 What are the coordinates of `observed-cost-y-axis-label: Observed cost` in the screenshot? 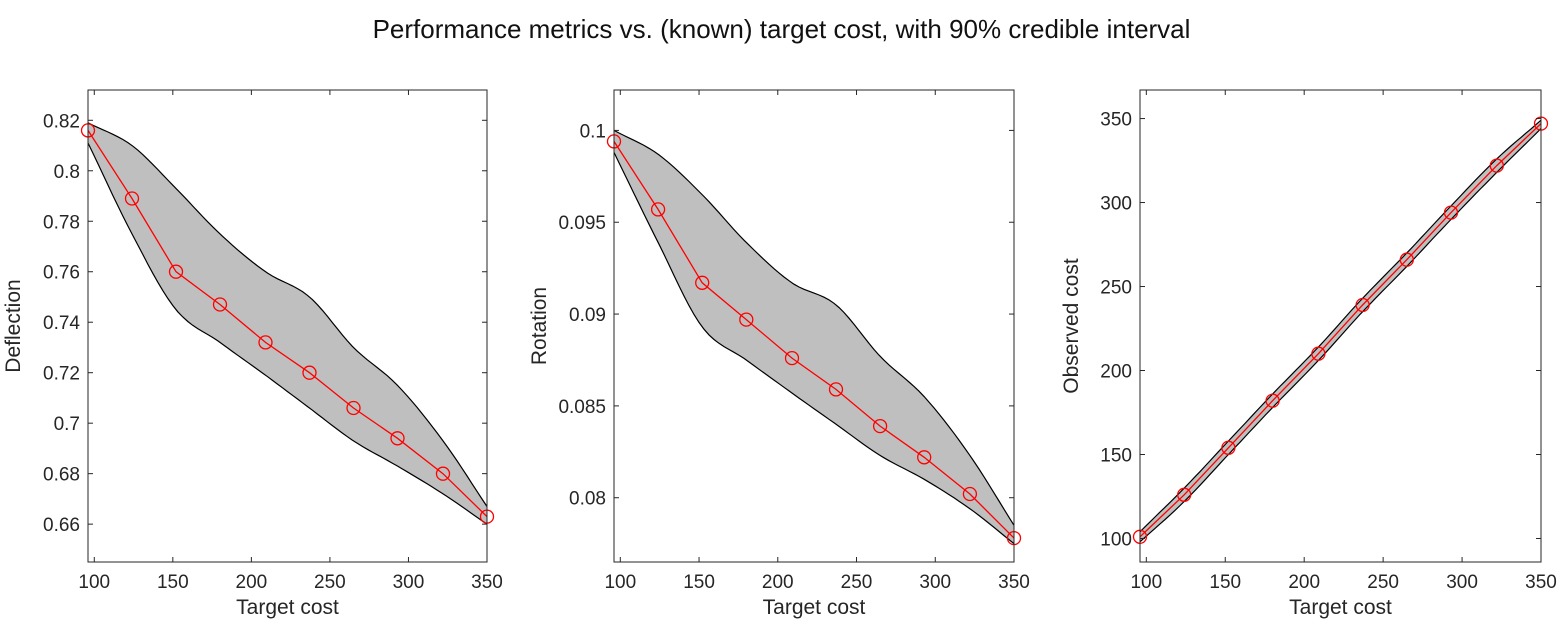 It's located at (1071, 326).